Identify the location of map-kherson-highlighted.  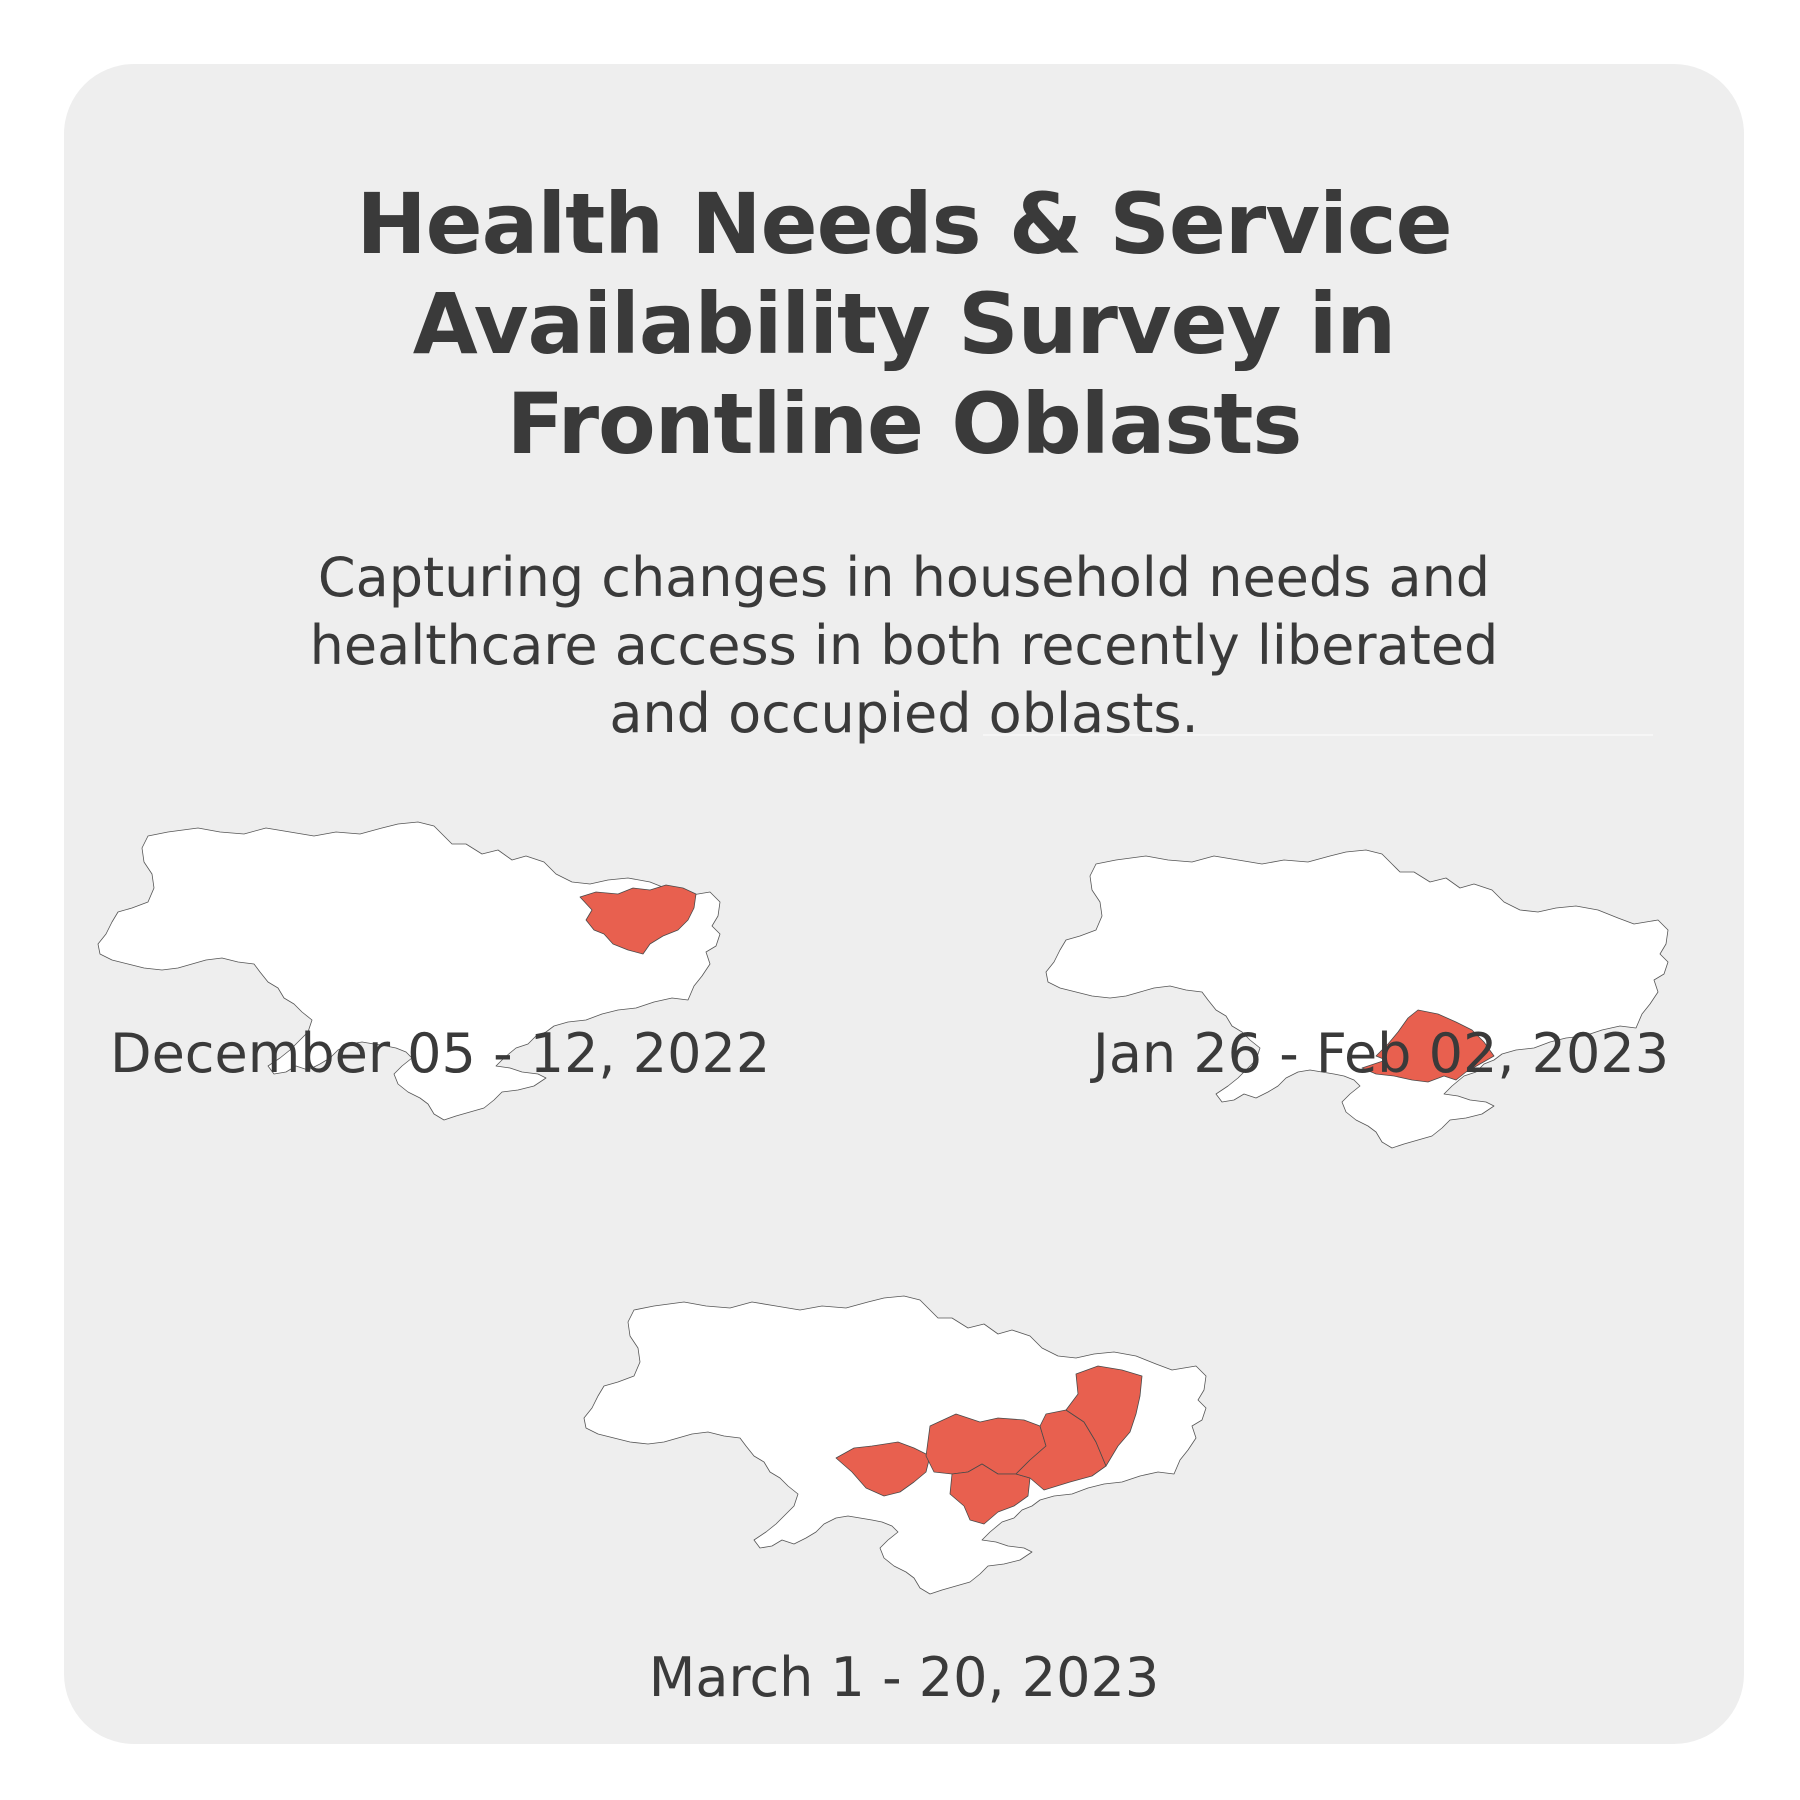
(1385, 999).